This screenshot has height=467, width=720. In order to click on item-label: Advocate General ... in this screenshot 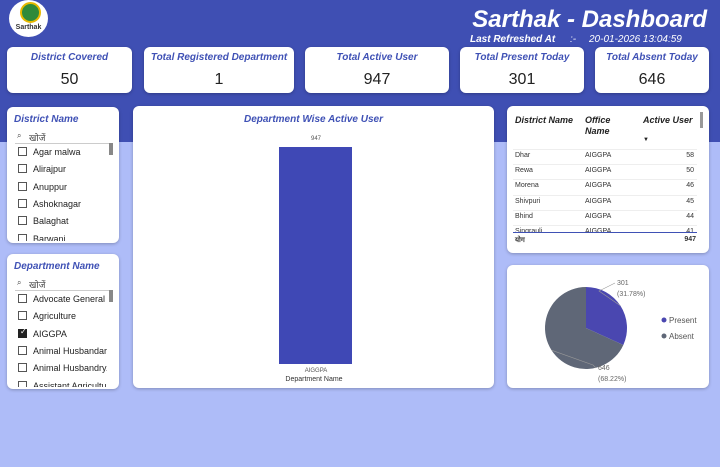, I will do `click(70, 299)`.